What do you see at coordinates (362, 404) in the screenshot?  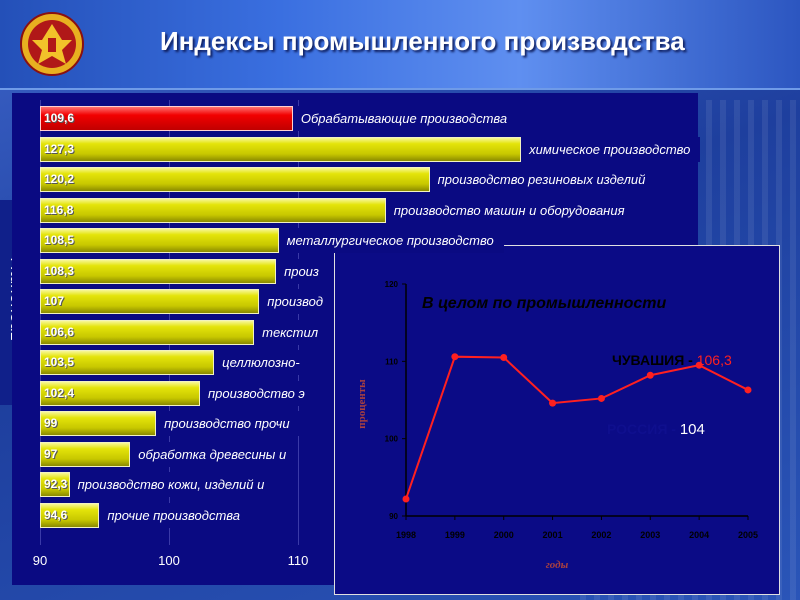 I see `y-axis-label: проценты` at bounding box center [362, 404].